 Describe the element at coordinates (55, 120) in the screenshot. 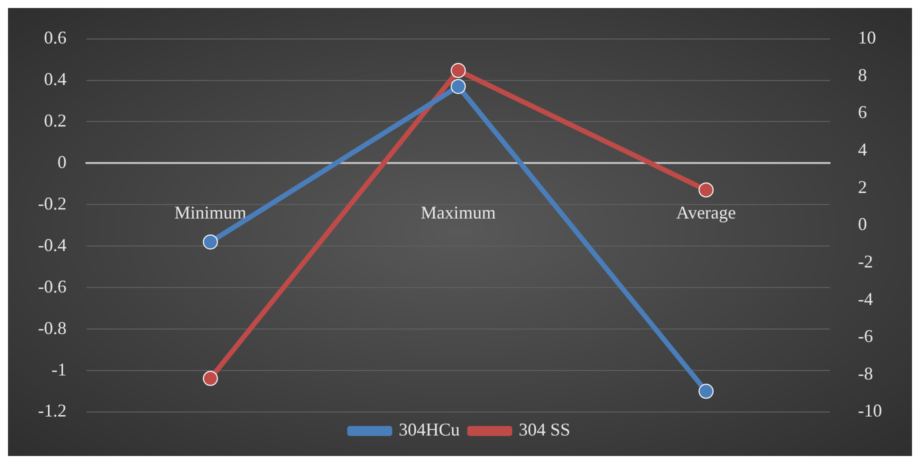

I see `y-tick-label: 0.2` at that location.